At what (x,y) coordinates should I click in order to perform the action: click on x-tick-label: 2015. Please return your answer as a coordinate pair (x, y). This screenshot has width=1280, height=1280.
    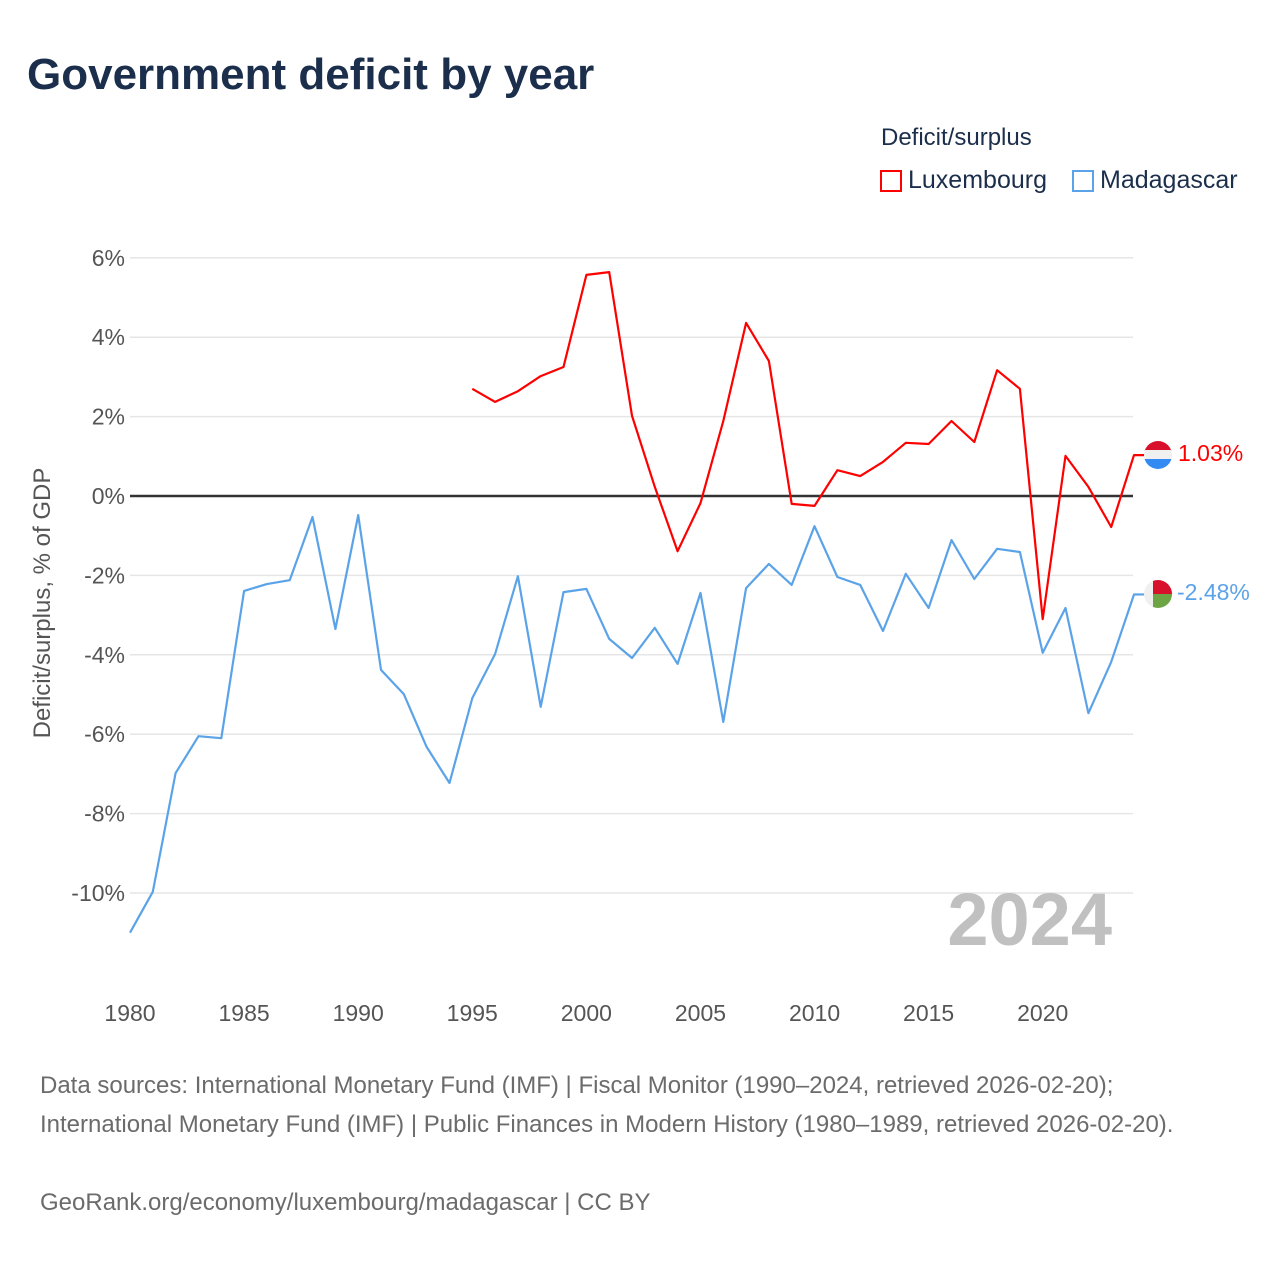
    Looking at the image, I should click on (928, 1013).